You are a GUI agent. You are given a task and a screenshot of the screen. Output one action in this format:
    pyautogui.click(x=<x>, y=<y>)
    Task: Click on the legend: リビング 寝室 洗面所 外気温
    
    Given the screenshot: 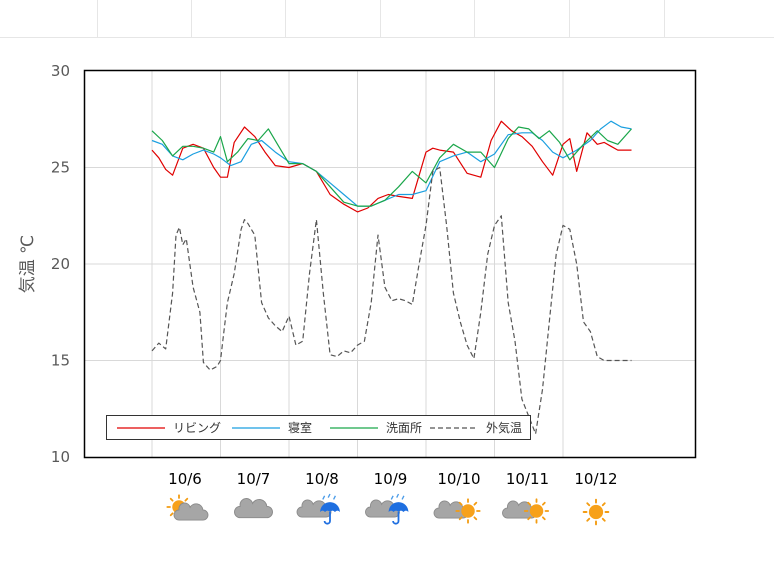 What is the action you would take?
    pyautogui.click(x=318, y=427)
    